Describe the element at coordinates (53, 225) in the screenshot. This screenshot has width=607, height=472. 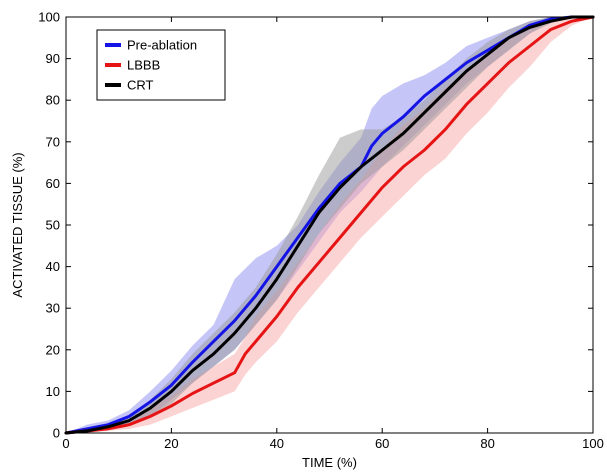
I see `y-tick-label: 50` at that location.